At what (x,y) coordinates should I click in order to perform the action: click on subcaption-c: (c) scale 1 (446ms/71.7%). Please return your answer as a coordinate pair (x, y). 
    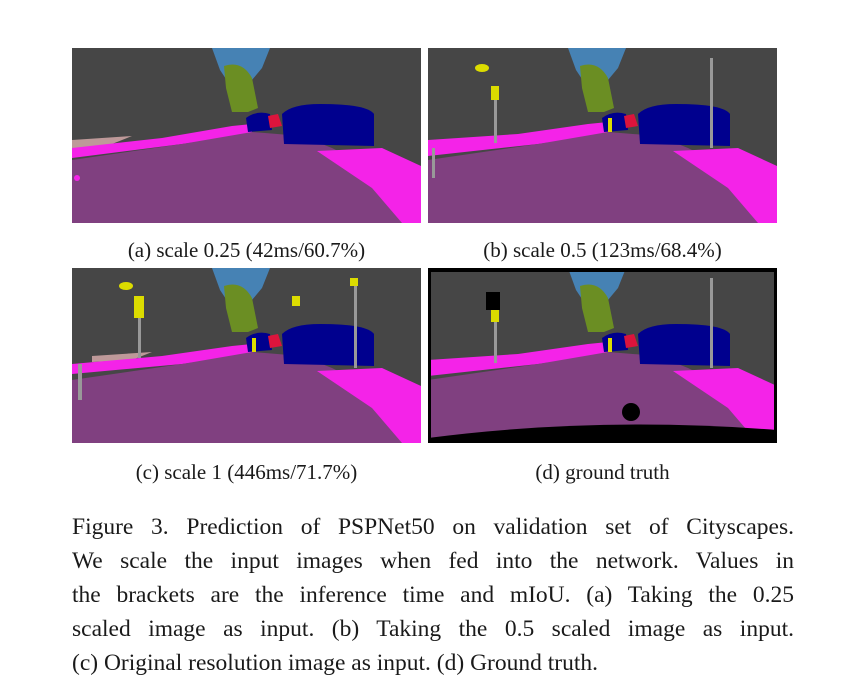
    Looking at the image, I should click on (246, 472).